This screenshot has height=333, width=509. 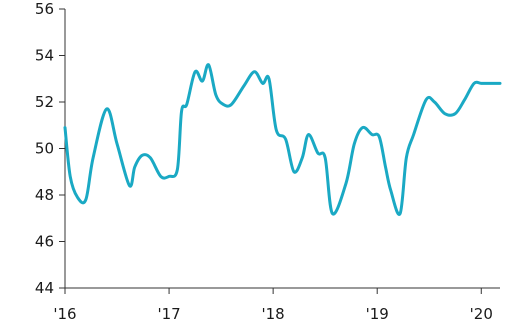 I want to click on x-tick-label: '18, so click(x=273, y=314).